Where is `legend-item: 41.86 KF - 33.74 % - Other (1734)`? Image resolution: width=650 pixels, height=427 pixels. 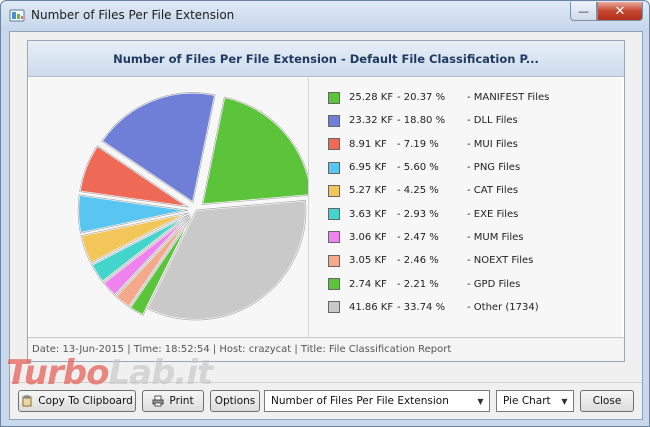
legend-item: 41.86 KF - 33.74 % - Other (1734) is located at coordinates (474, 307).